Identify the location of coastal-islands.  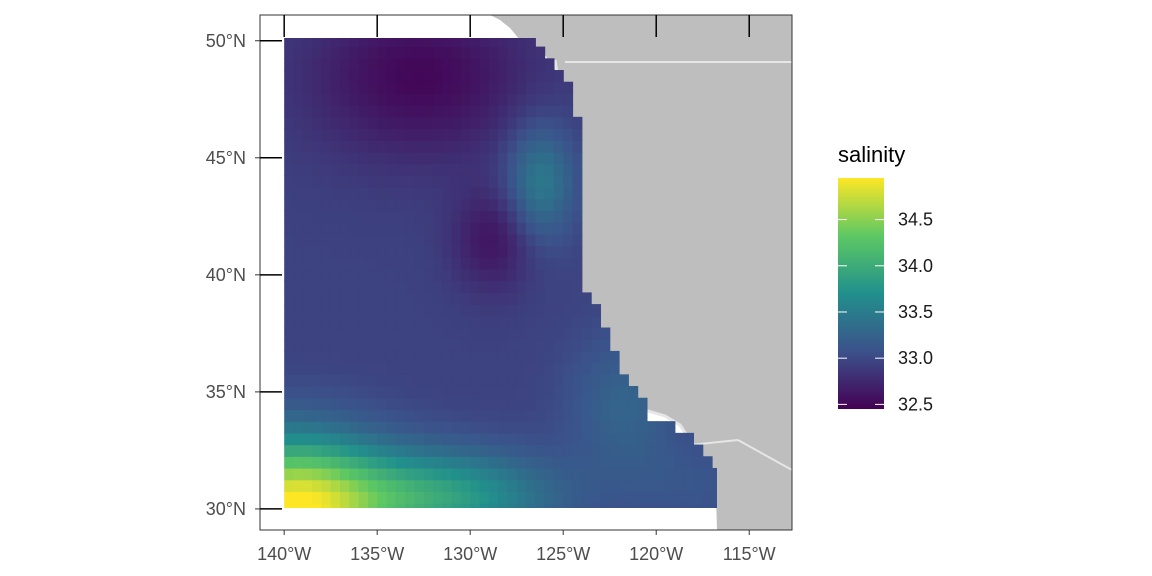
(527, 33).